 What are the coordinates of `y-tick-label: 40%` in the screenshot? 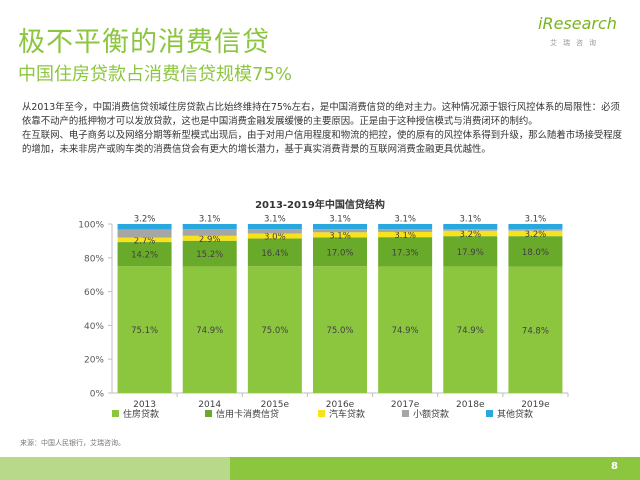 It's located at (94, 327).